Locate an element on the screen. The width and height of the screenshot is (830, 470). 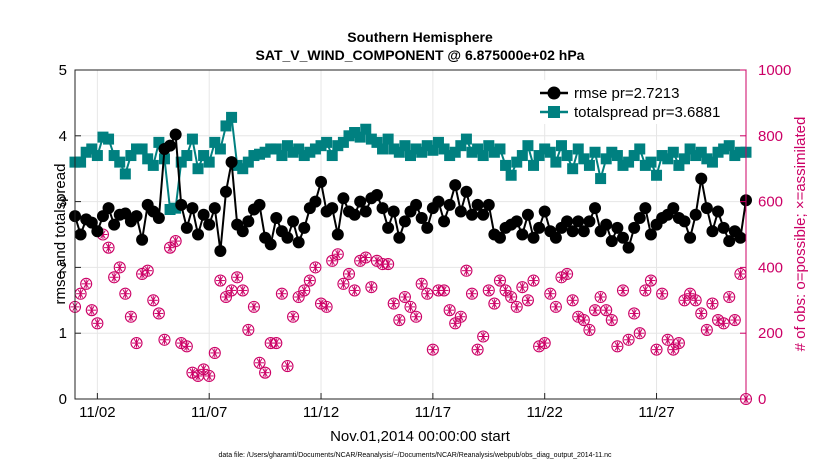
legend-rmse-label: rmse pr=2.7213 is located at coordinates (626, 93).